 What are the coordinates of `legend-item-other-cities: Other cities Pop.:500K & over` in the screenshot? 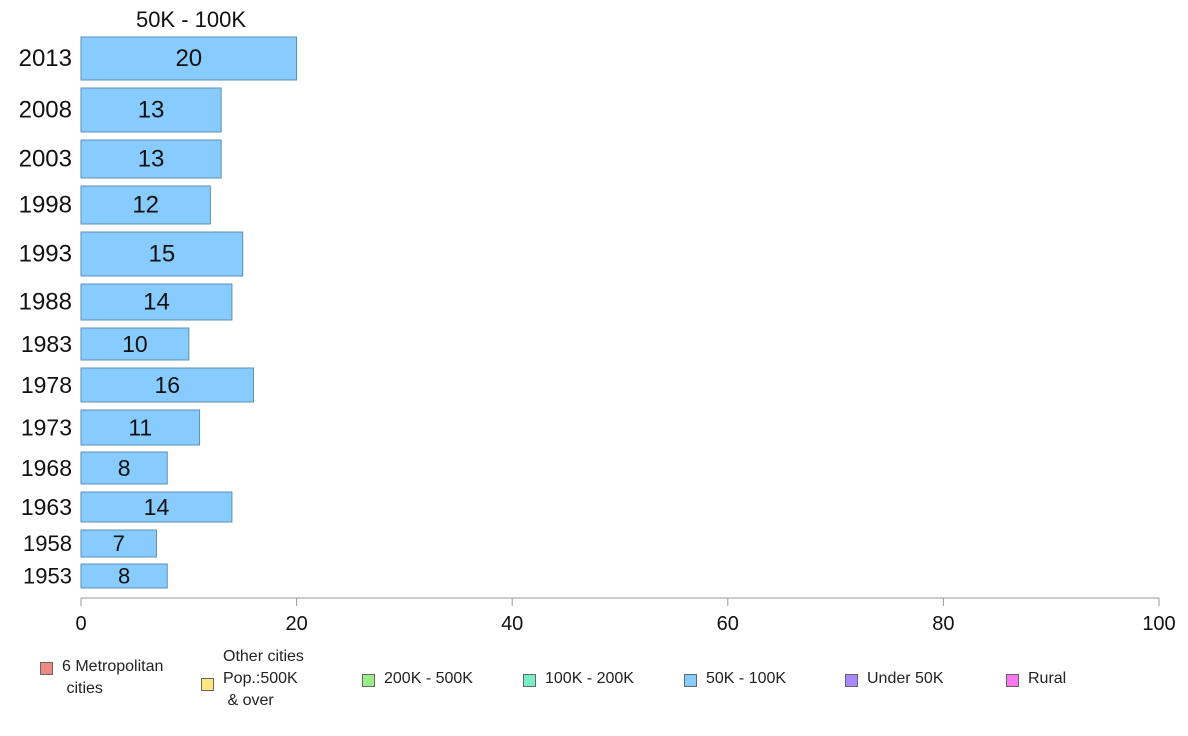 It's located at (252, 680).